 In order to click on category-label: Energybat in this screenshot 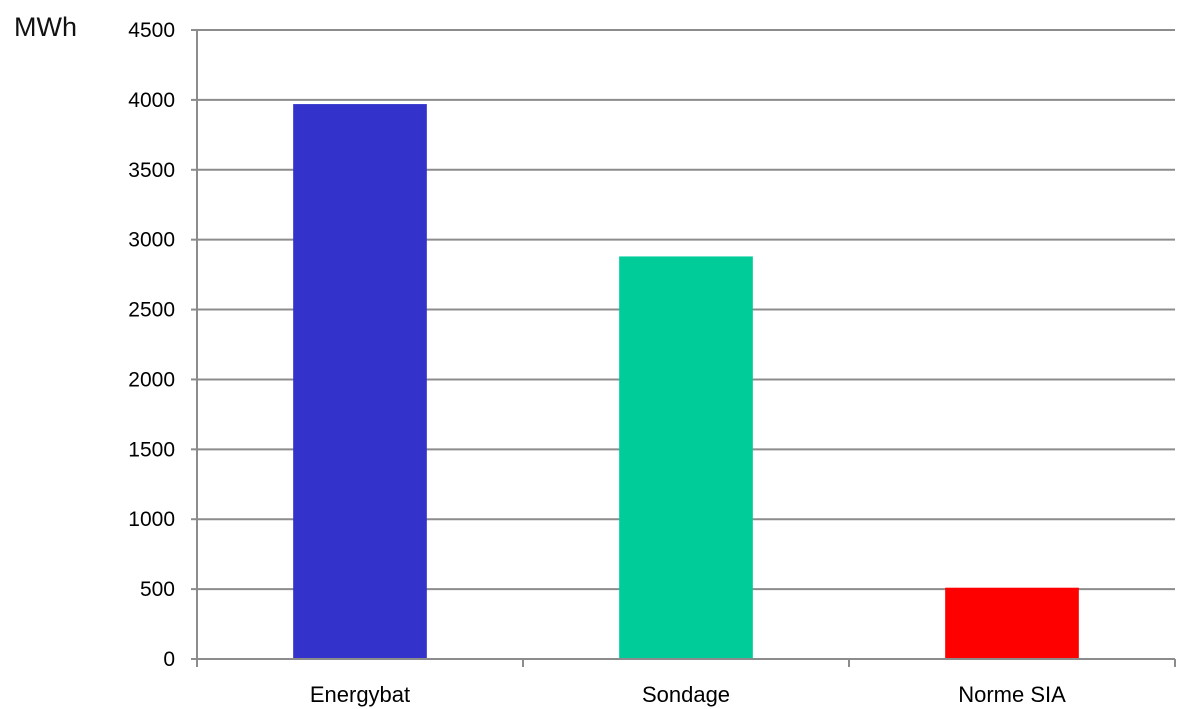, I will do `click(360, 694)`.